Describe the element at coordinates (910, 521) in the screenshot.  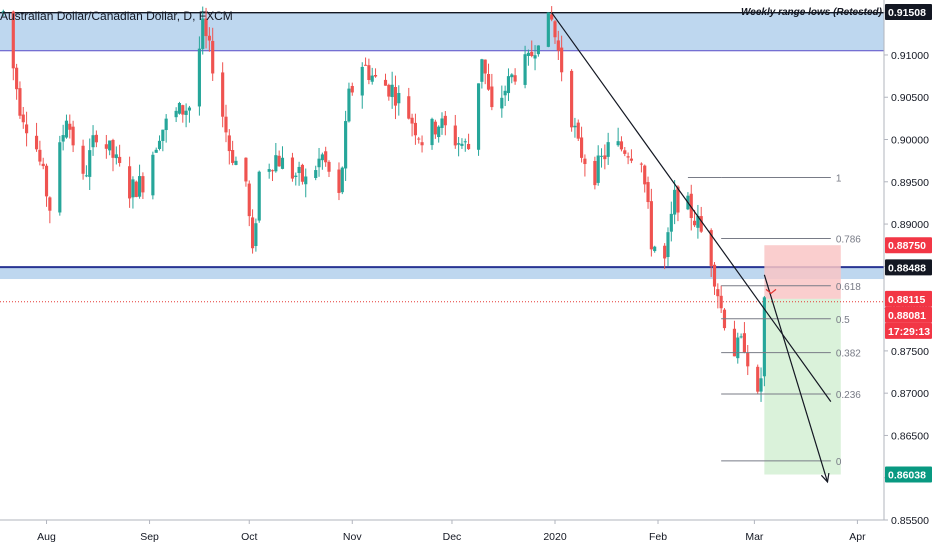
I see `price-tick-label: 0.85500` at that location.